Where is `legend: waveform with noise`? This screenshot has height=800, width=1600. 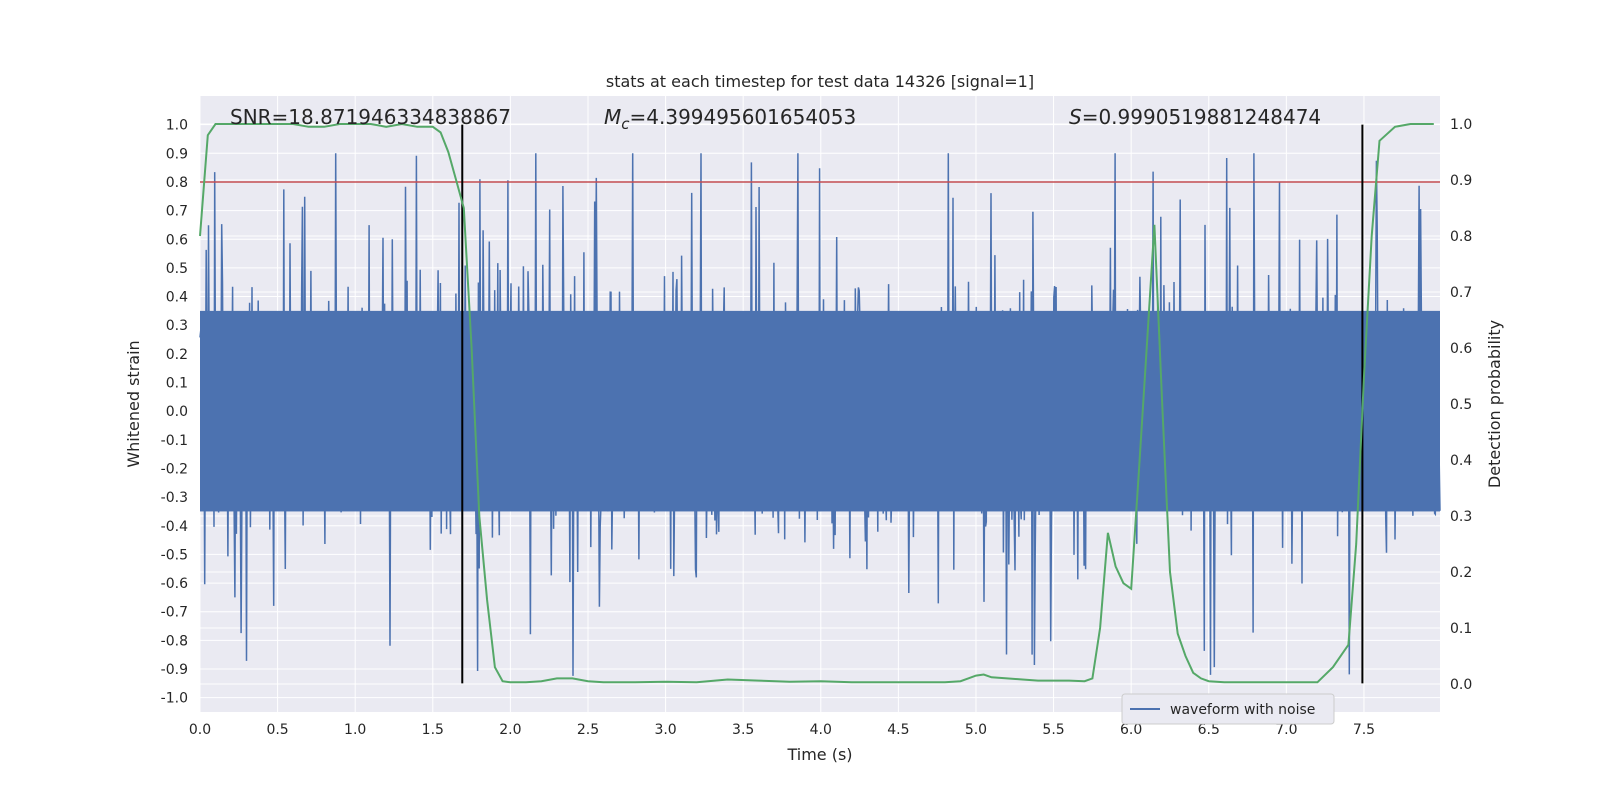
legend: waveform with noise is located at coordinates (1228, 709).